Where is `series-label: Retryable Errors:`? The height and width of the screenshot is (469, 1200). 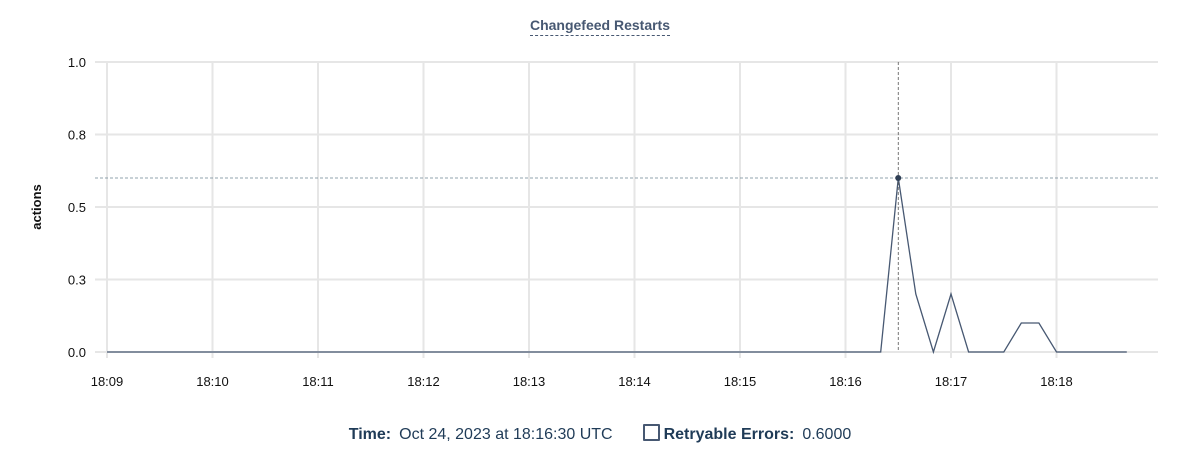 series-label: Retryable Errors: is located at coordinates (729, 434).